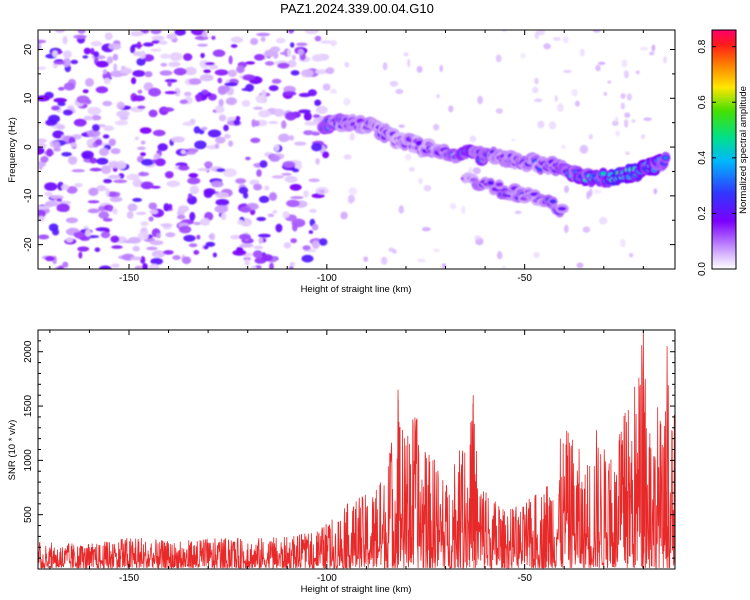  What do you see at coordinates (702, 157) in the screenshot?
I see `colorbar-tick-label: 0.4` at bounding box center [702, 157].